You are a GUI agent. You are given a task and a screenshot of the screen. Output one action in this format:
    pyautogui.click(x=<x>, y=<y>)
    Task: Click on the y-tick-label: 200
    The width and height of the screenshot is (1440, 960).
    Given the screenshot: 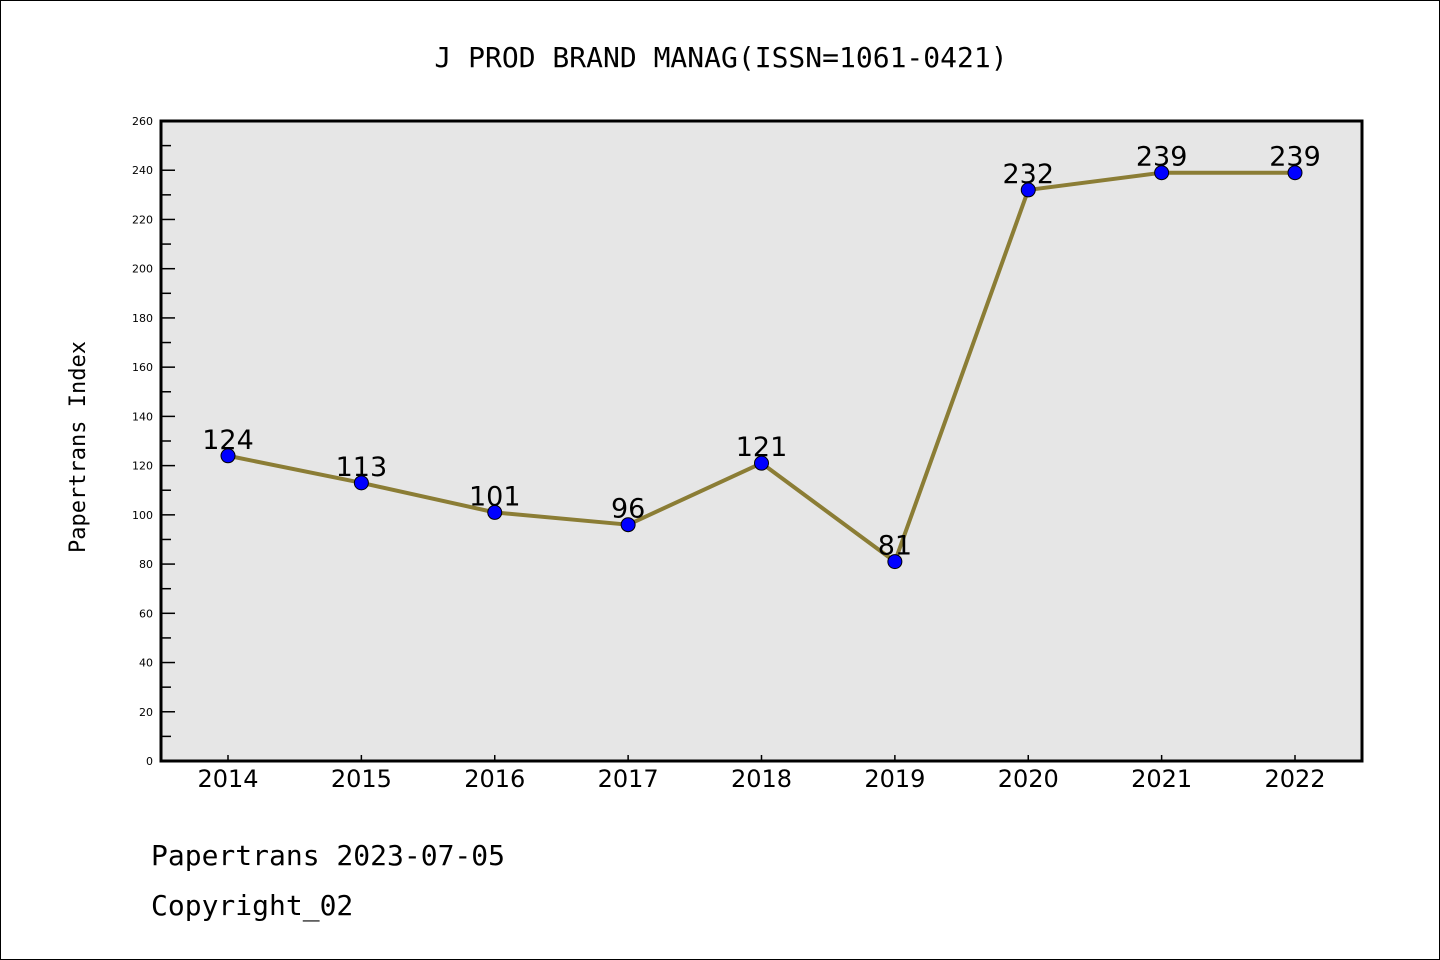 What is the action you would take?
    pyautogui.click(x=142, y=269)
    